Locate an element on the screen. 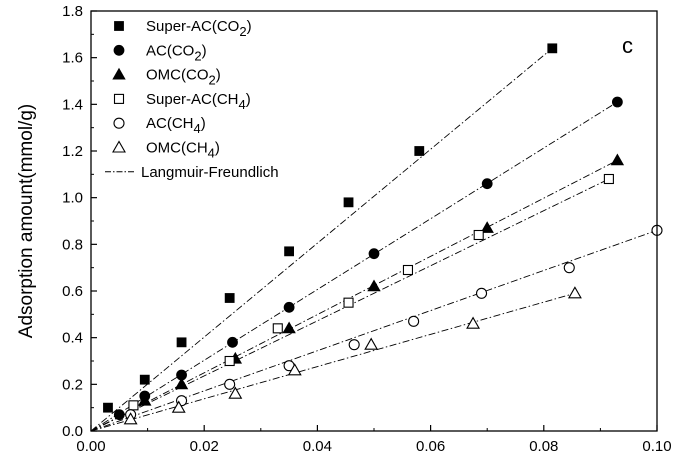 The image size is (693, 471). y-tick-label: 1.8 is located at coordinates (72, 11).